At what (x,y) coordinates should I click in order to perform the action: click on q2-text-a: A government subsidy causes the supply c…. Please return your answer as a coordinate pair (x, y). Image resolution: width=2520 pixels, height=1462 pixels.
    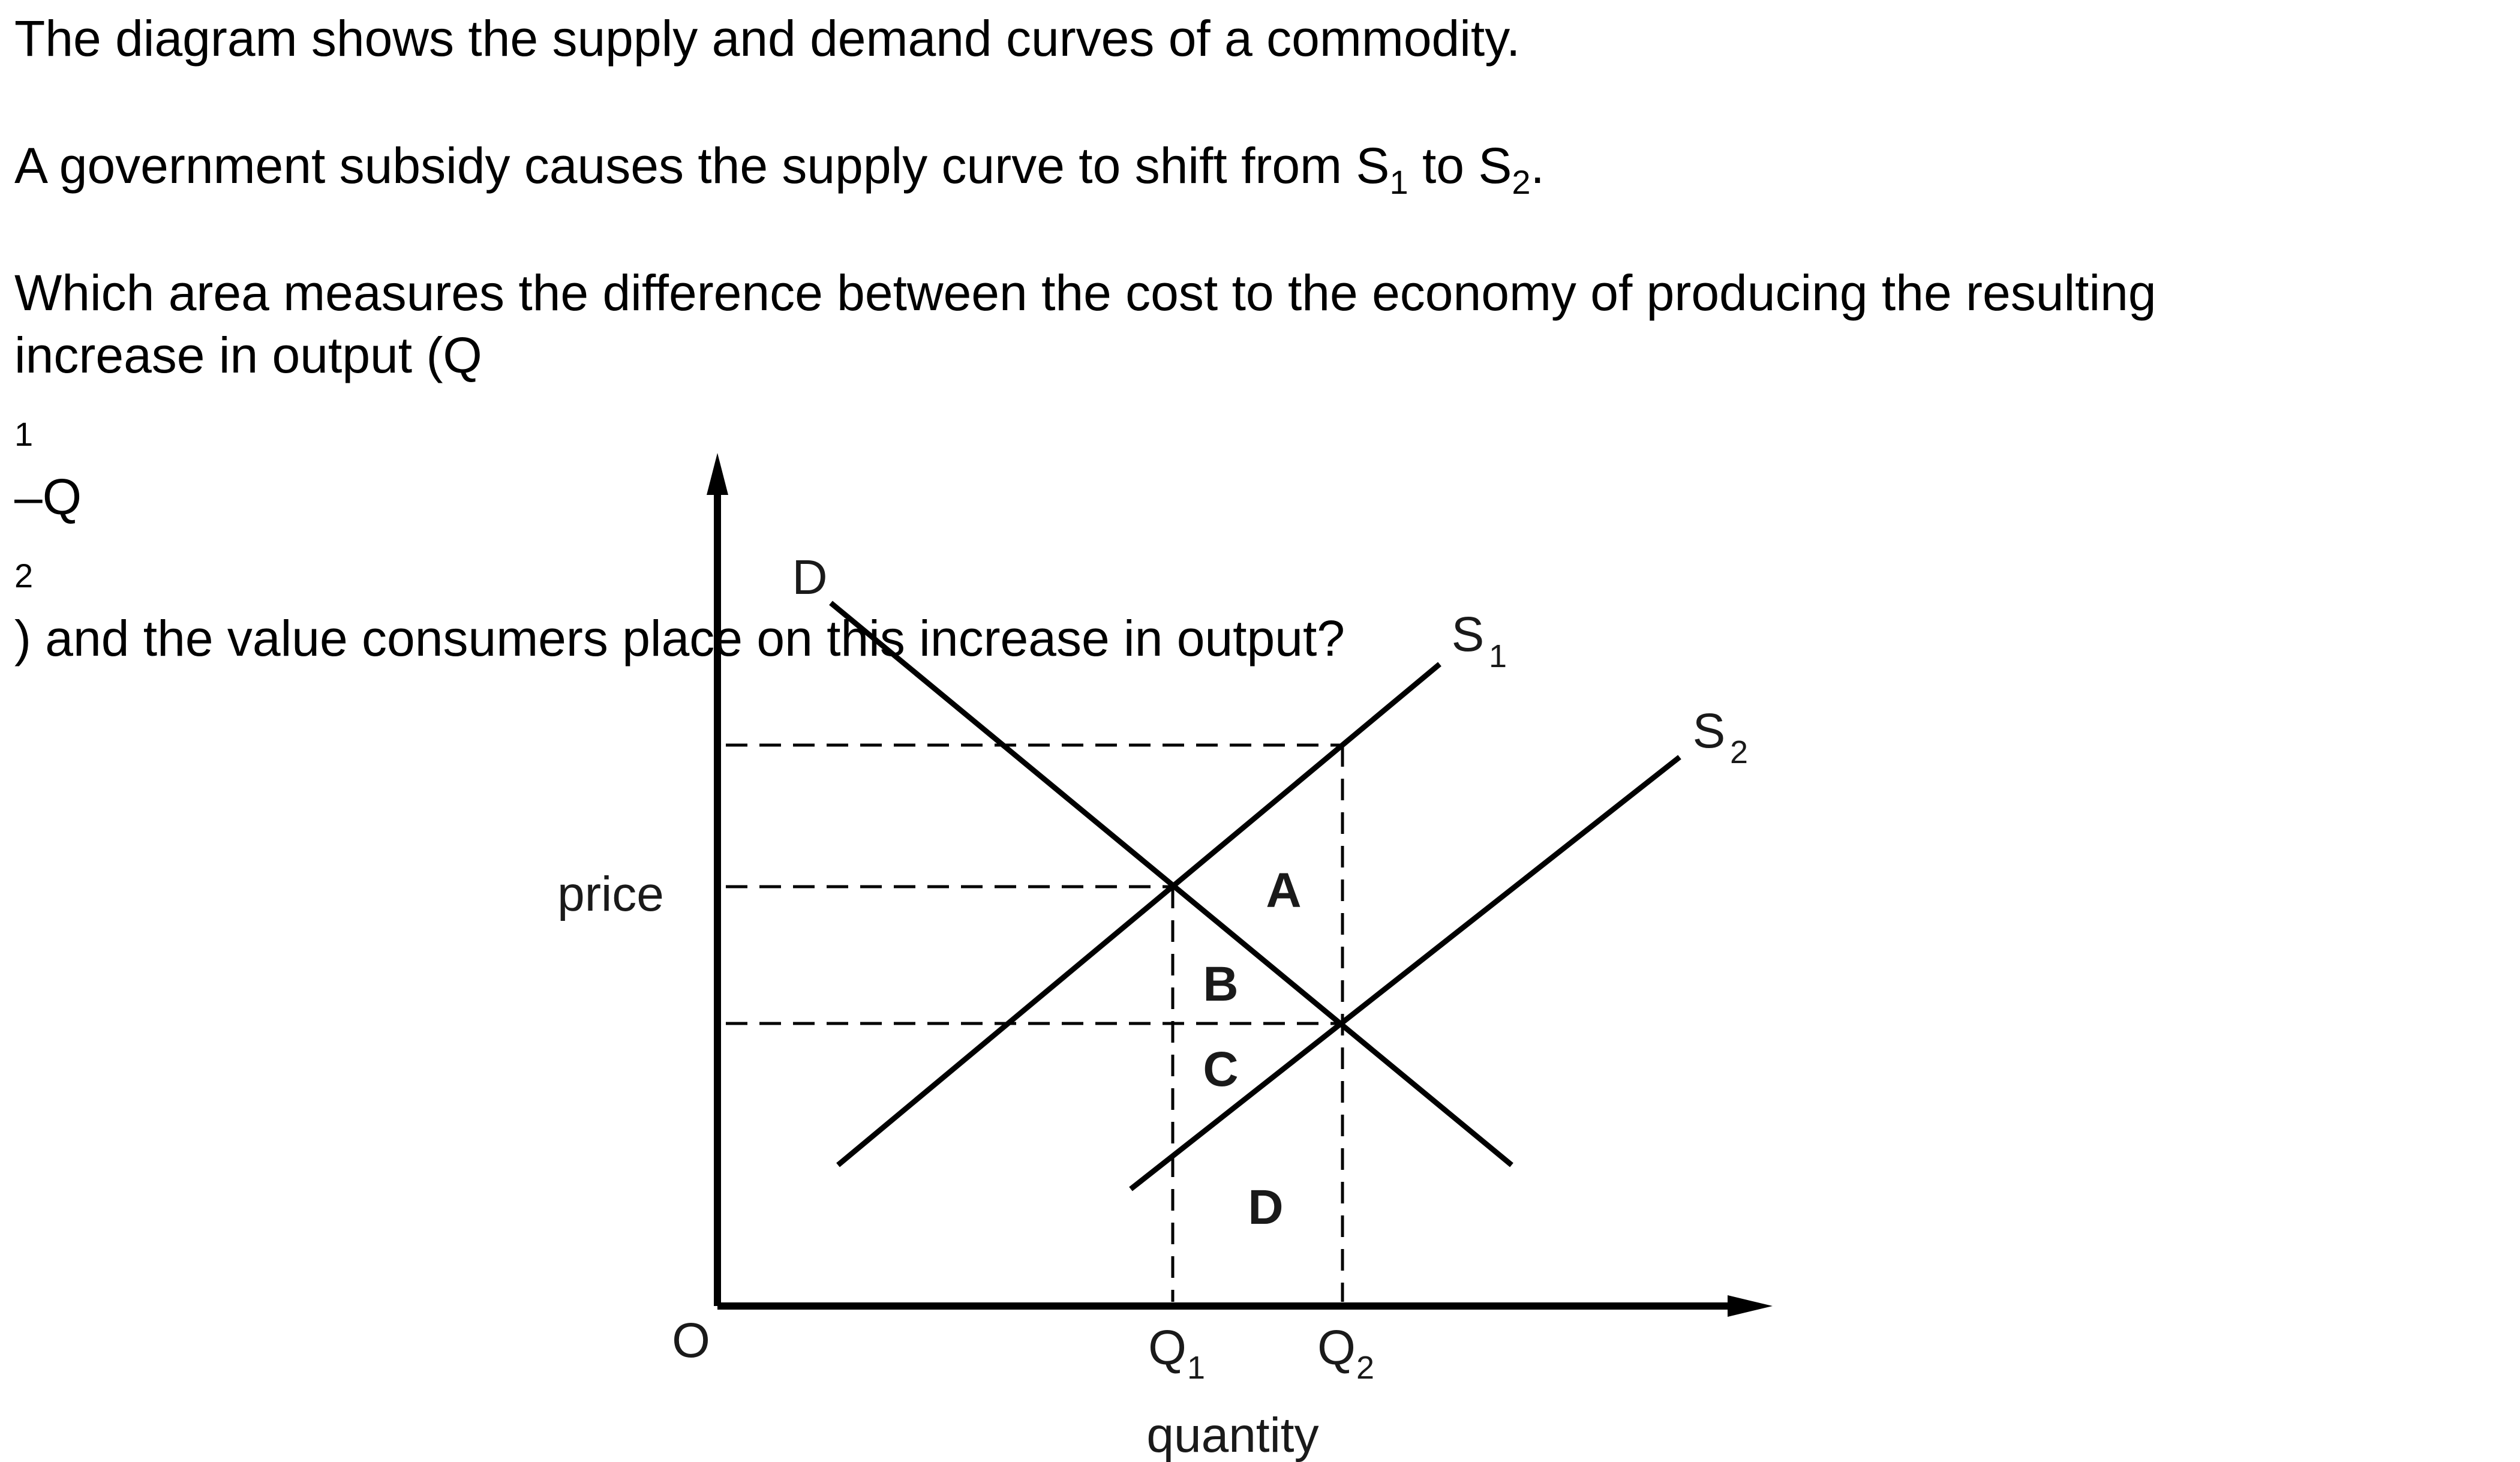
    Looking at the image, I should click on (702, 165).